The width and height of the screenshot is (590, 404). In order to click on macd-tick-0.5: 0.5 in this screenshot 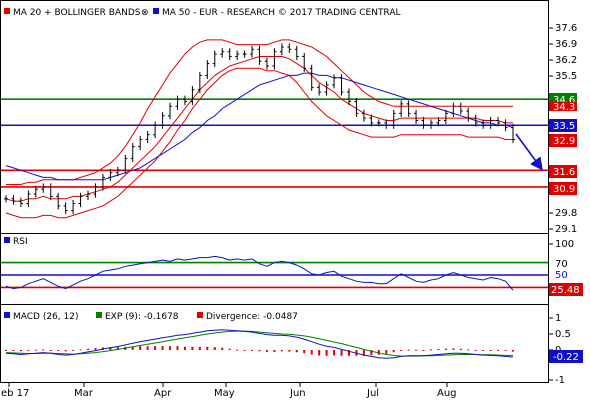, I will do `click(563, 334)`.